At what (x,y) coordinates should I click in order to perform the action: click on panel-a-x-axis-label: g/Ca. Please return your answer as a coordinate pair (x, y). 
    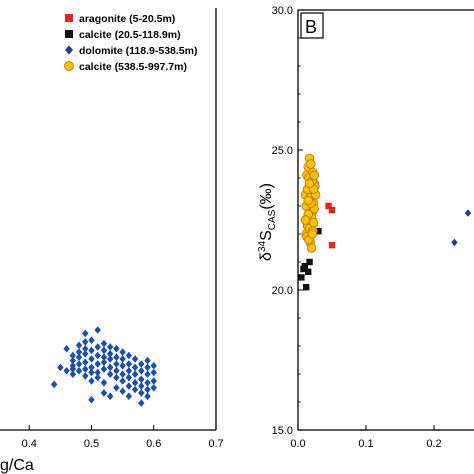
    Looking at the image, I should click on (17, 465).